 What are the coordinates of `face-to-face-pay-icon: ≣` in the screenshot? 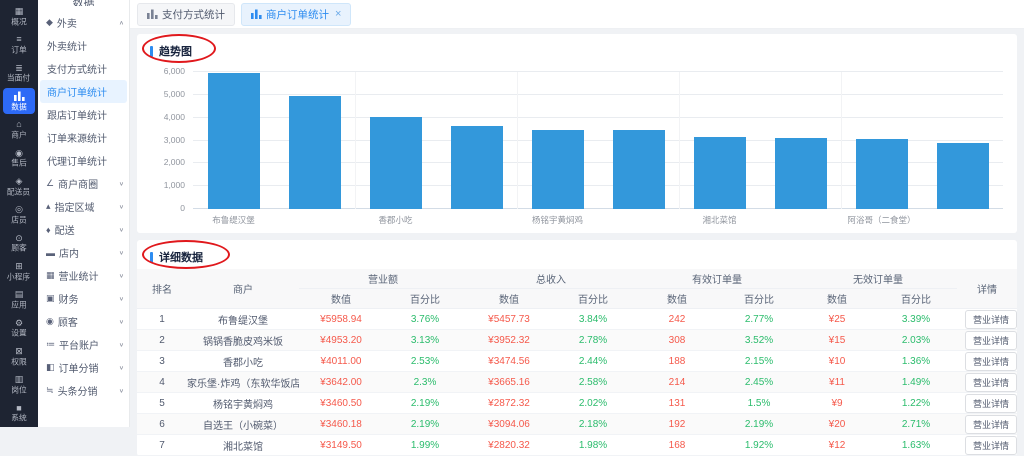 It's located at (19, 67).